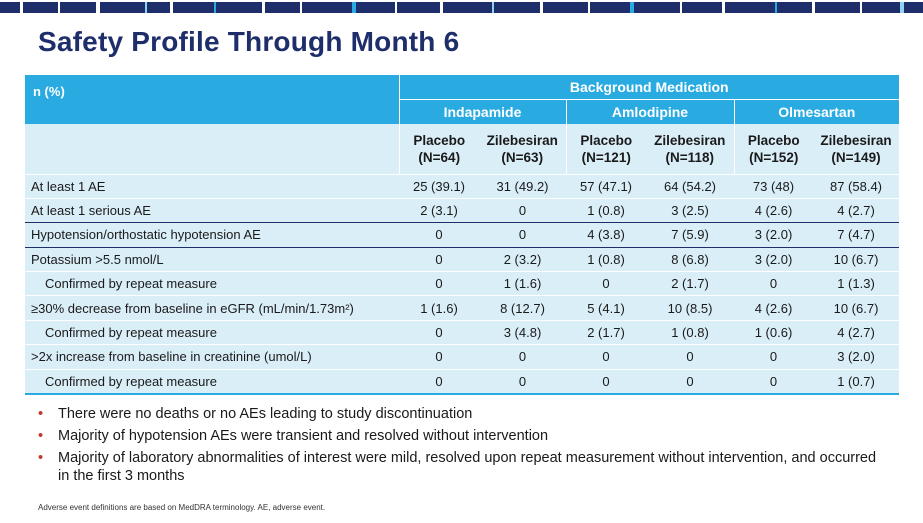 The height and width of the screenshot is (523, 923). Describe the element at coordinates (816, 111) in the screenshot. I see `drug-header: Olmesartan` at that location.